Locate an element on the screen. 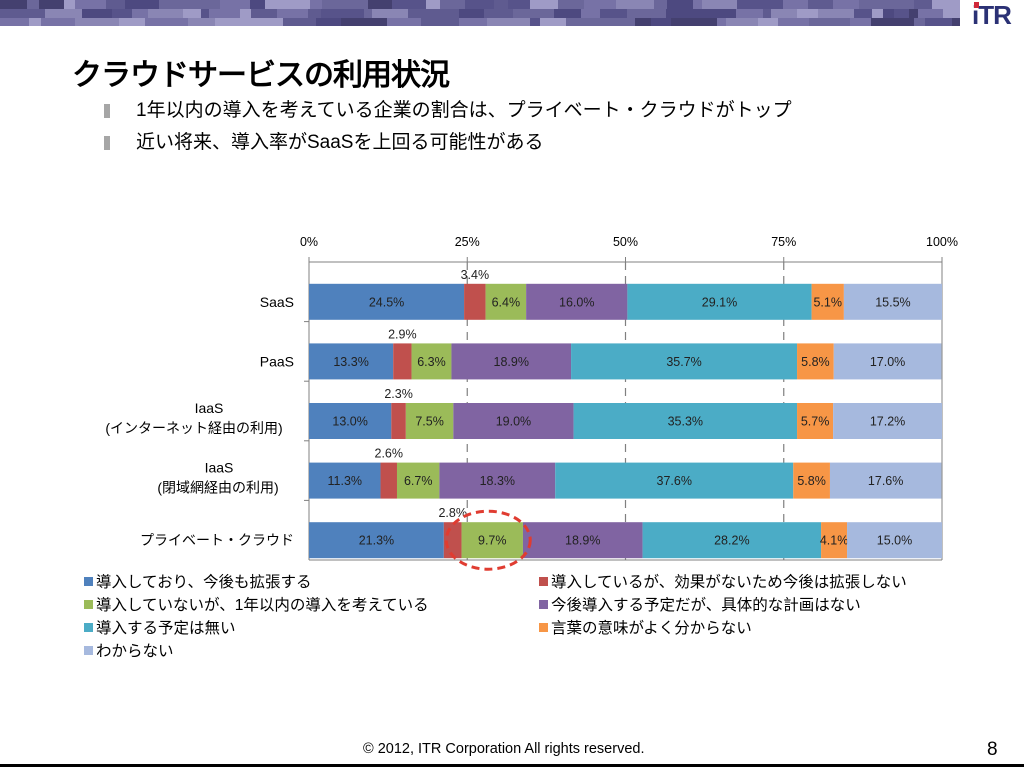 The width and height of the screenshot is (1024, 767). data-label: 13.0% is located at coordinates (349, 422).